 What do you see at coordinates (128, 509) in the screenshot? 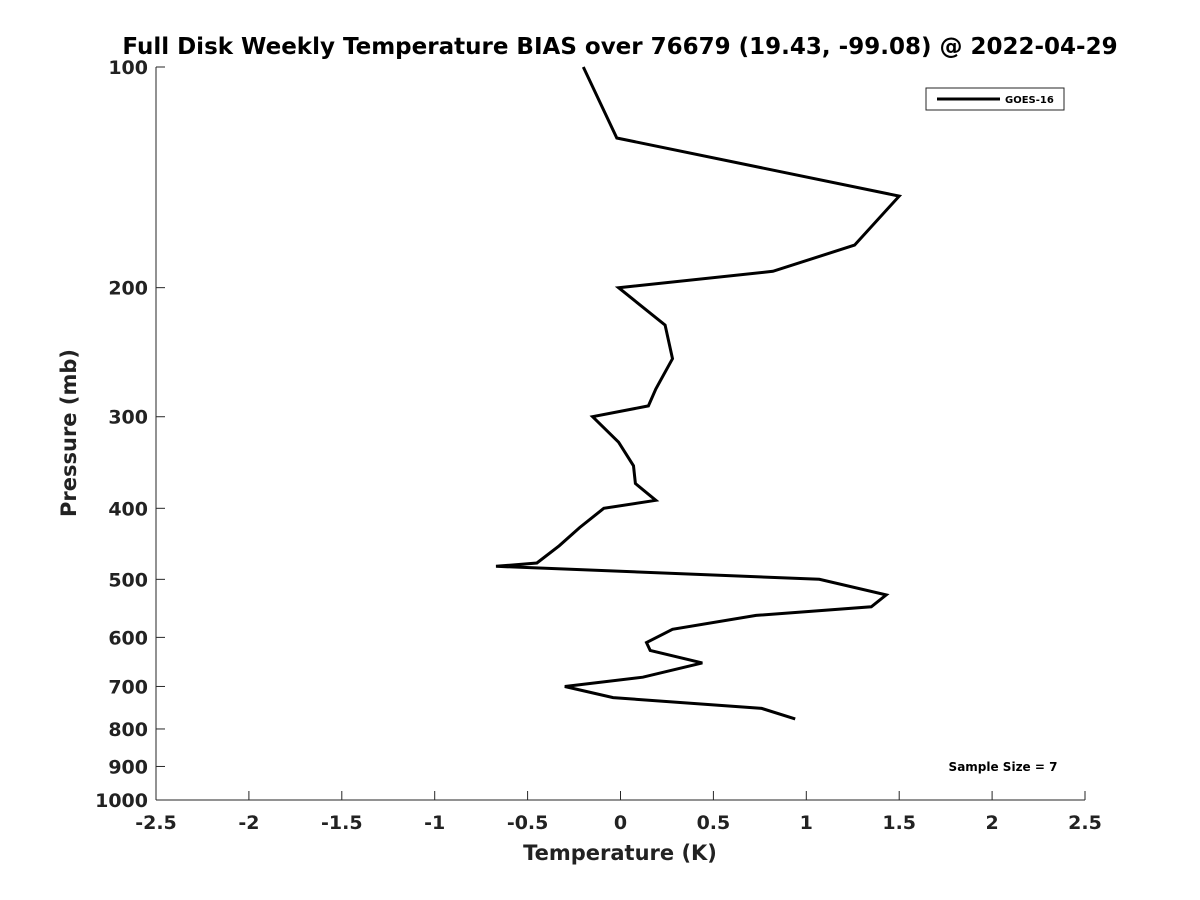
I see `y-tick-label: 400` at bounding box center [128, 509].